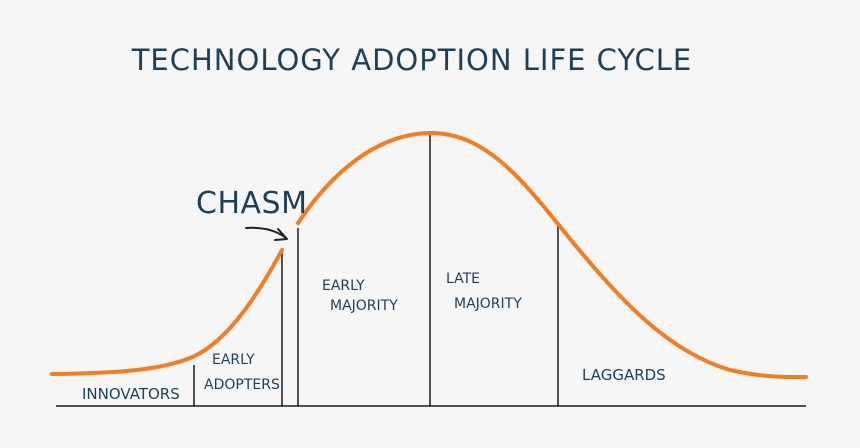  Describe the element at coordinates (412, 60) in the screenshot. I see `diagram-title: TECHNOLOGY ADOPTION LIFE CYCLE` at that location.